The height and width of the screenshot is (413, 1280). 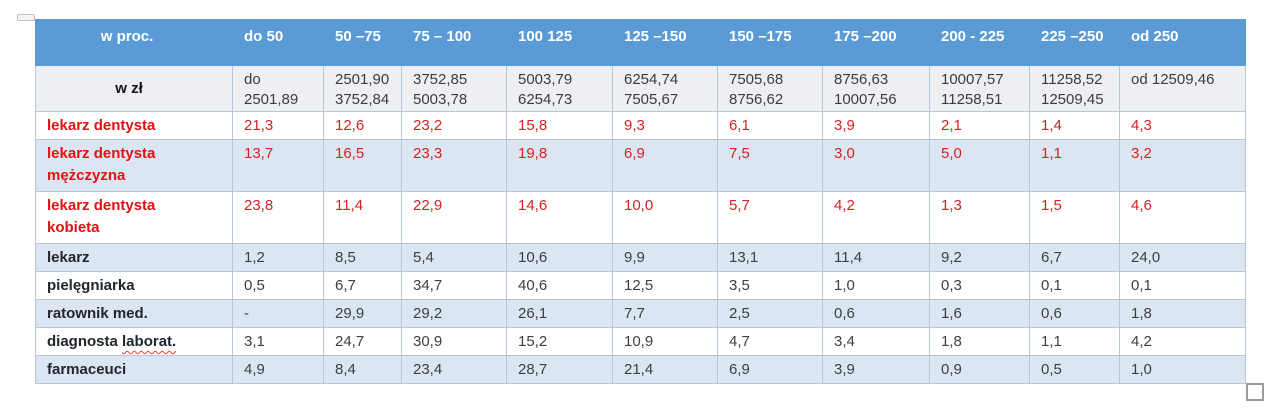 What do you see at coordinates (97, 313) in the screenshot?
I see `row-label-line: ratownik med.` at bounding box center [97, 313].